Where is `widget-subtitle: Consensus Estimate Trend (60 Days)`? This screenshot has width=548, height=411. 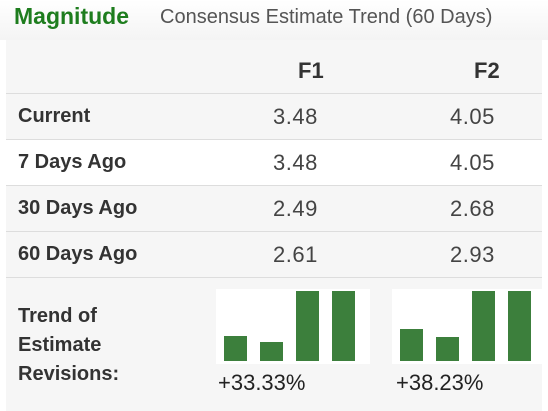
widget-subtitle: Consensus Estimate Trend (60 Days) is located at coordinates (326, 17).